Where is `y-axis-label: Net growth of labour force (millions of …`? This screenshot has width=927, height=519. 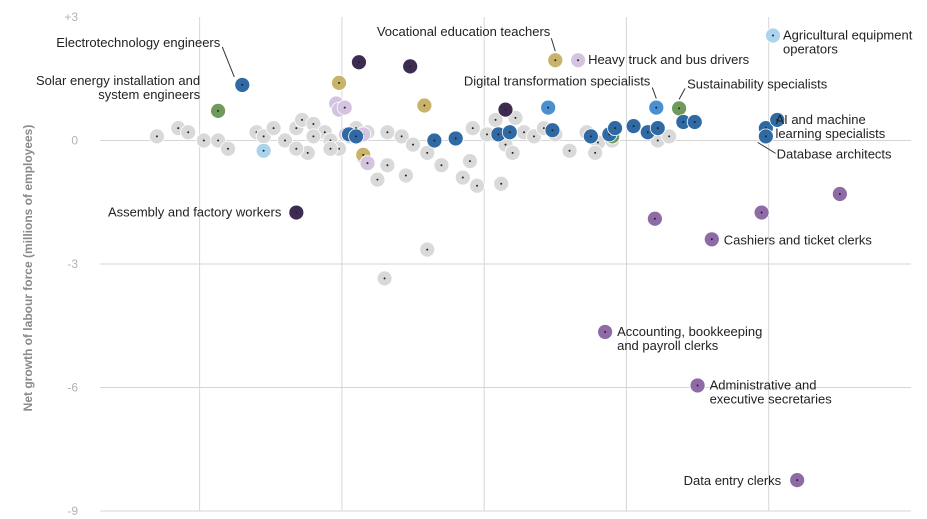 y-axis-label: Net growth of labour force (millions of … is located at coordinates (28, 268).